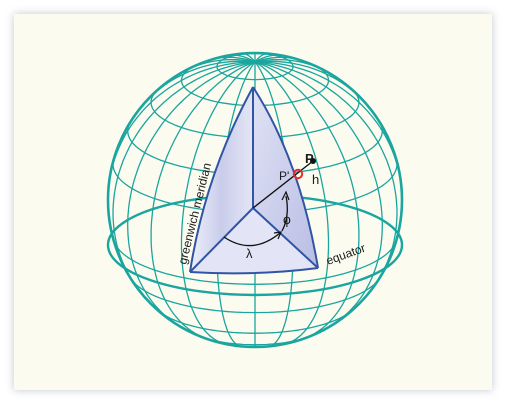 Image resolution: width=507 pixels, height=406 pixels. Describe the element at coordinates (249, 253) in the screenshot. I see `longitude-label: λ` at that location.